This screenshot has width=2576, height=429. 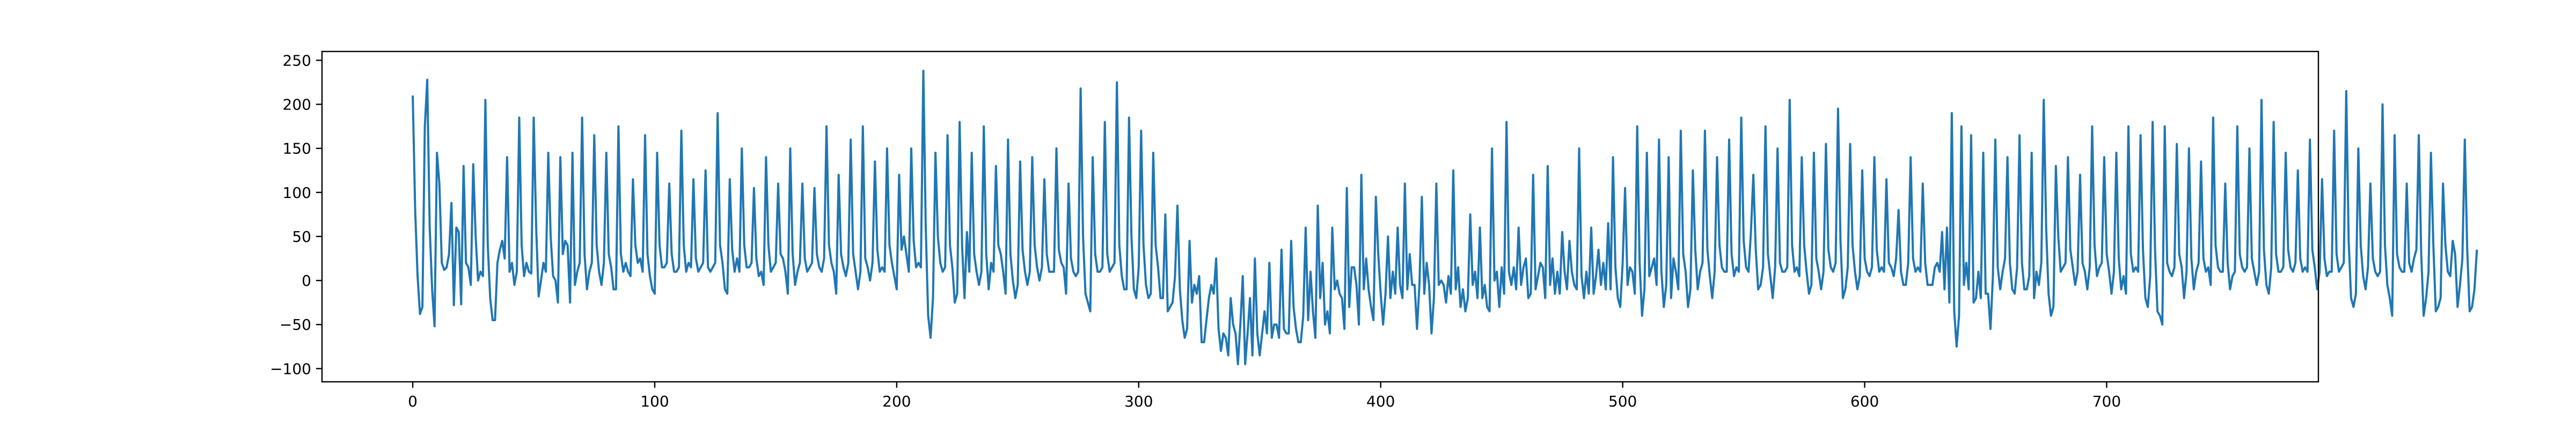 What do you see at coordinates (1864, 401) in the screenshot?
I see `x-tick-label: 600` at bounding box center [1864, 401].